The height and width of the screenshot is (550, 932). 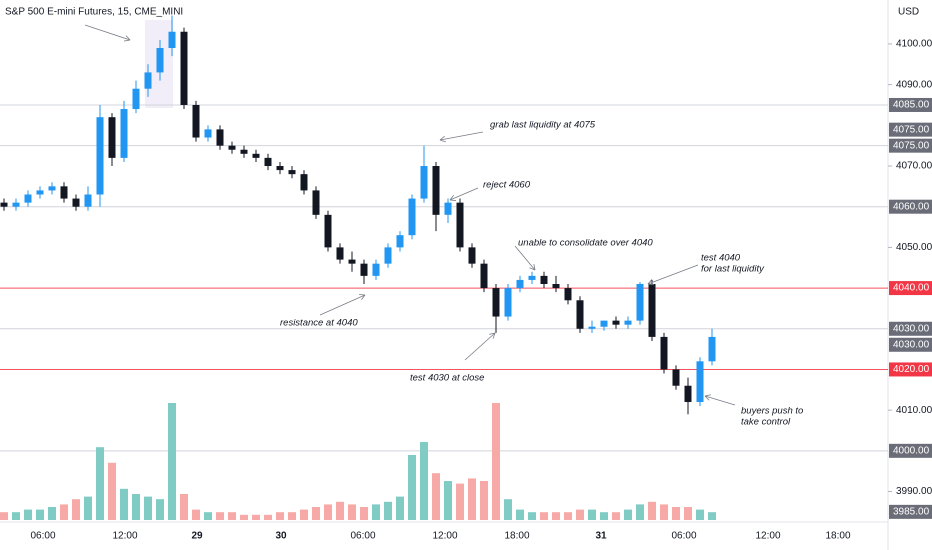 I want to click on currency: USD, so click(x=908, y=12).